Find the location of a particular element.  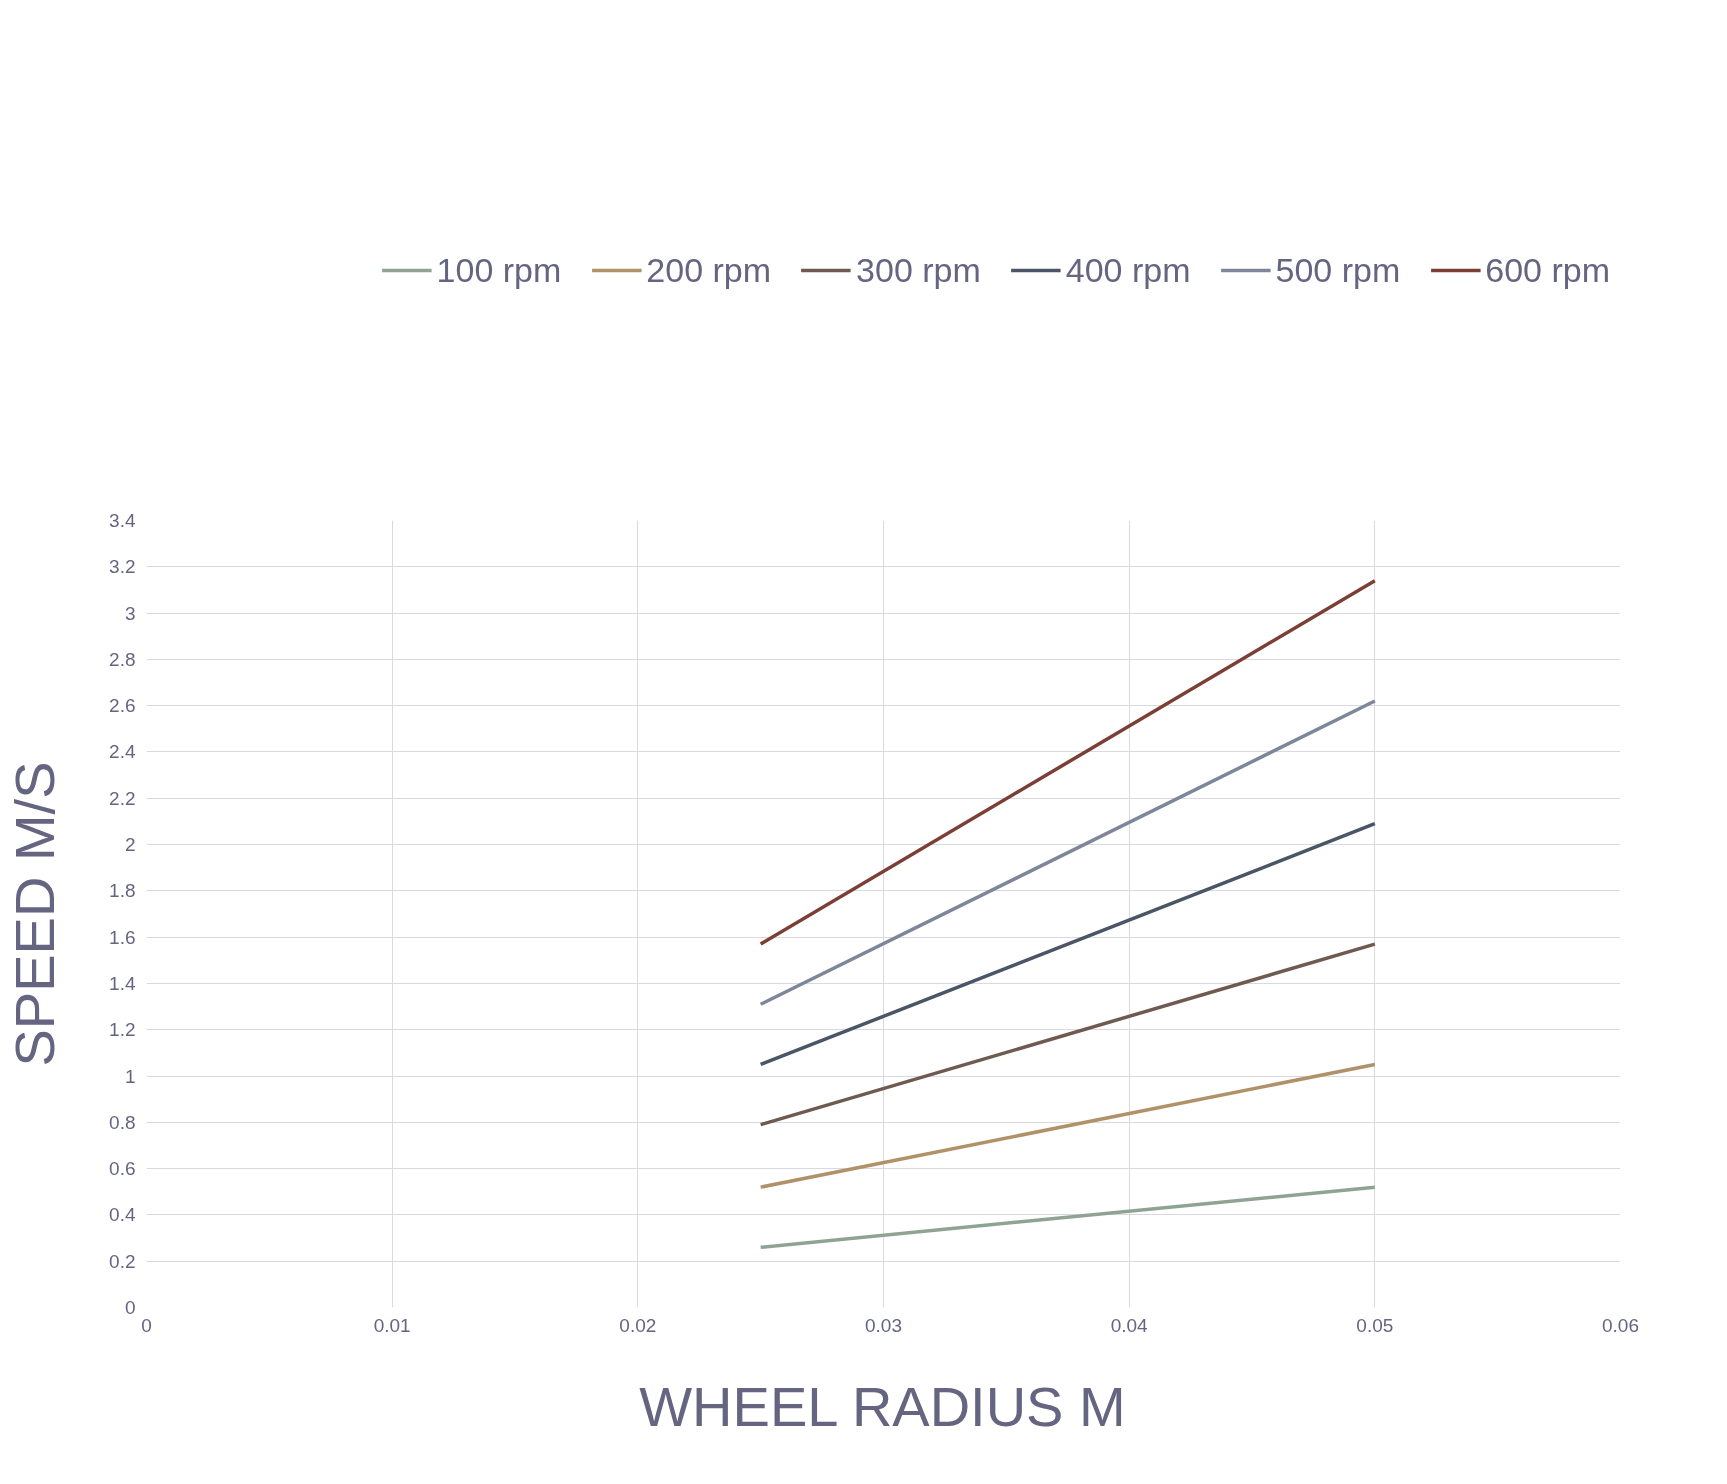

x-tick-label: 0 is located at coordinates (146, 1325).